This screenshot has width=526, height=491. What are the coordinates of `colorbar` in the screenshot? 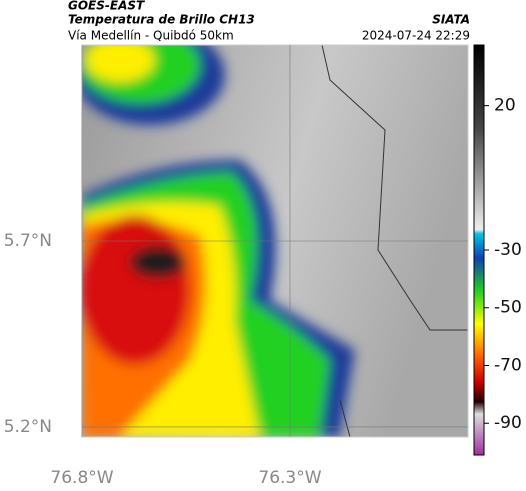 It's located at (479, 250).